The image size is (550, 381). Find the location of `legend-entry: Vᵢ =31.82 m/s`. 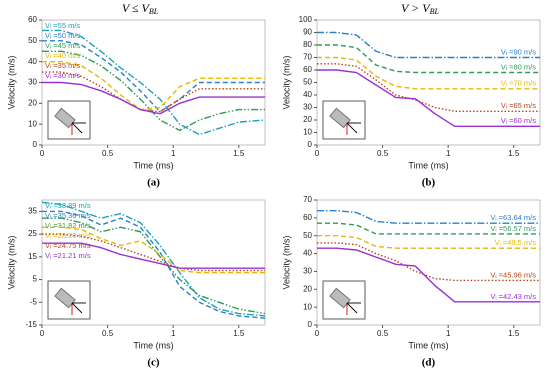

legend-entry: Vᵢ =31.82 m/s is located at coordinates (68, 225).